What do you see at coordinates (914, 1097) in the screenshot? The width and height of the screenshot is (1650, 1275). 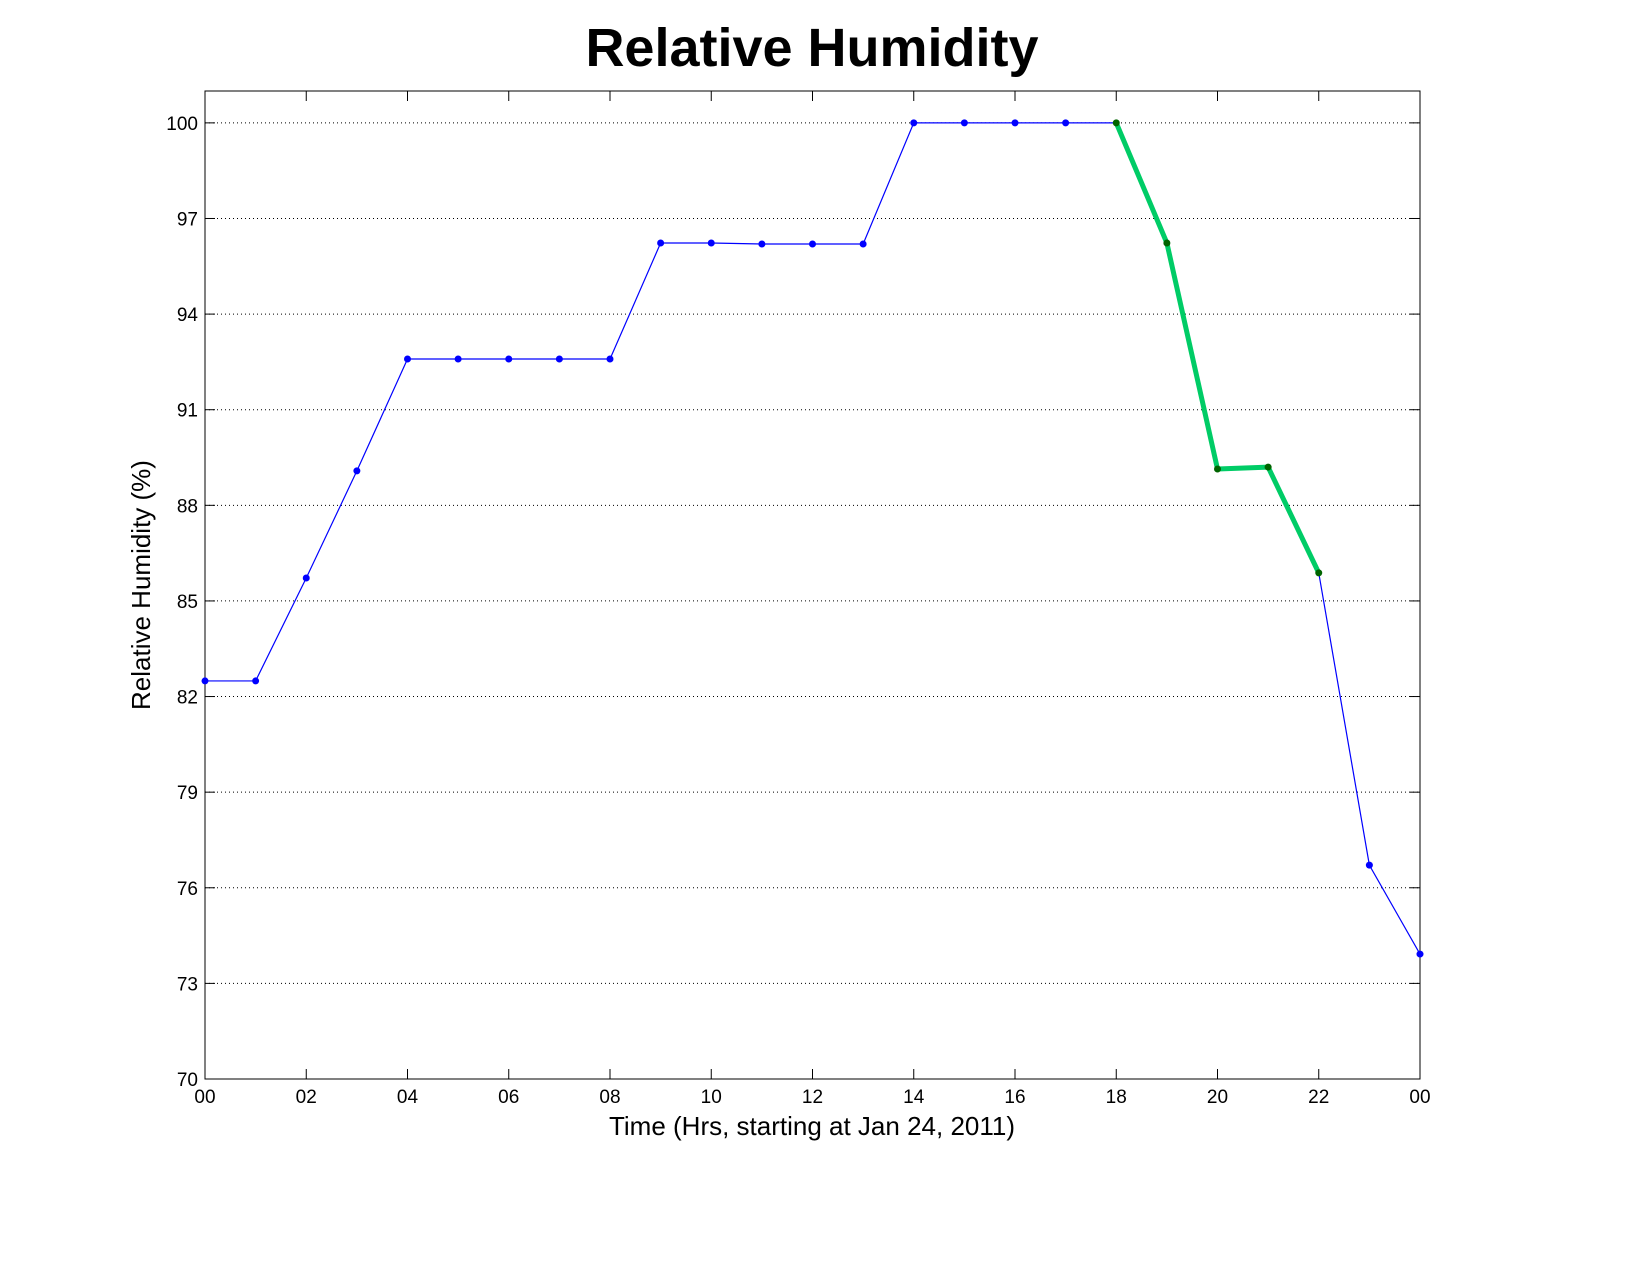 I see `x-tick-label: 14` at bounding box center [914, 1097].